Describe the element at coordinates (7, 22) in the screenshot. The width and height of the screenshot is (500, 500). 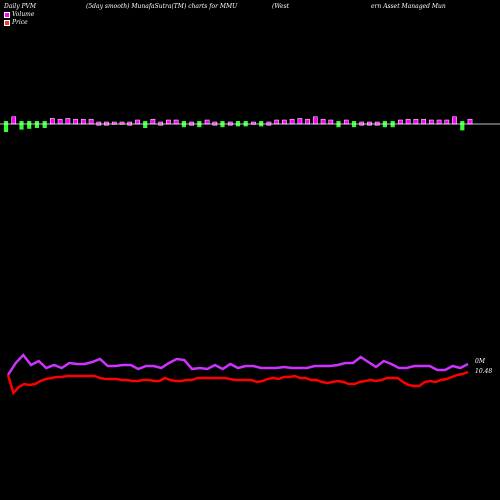
I see `legend-price-swatch` at that location.